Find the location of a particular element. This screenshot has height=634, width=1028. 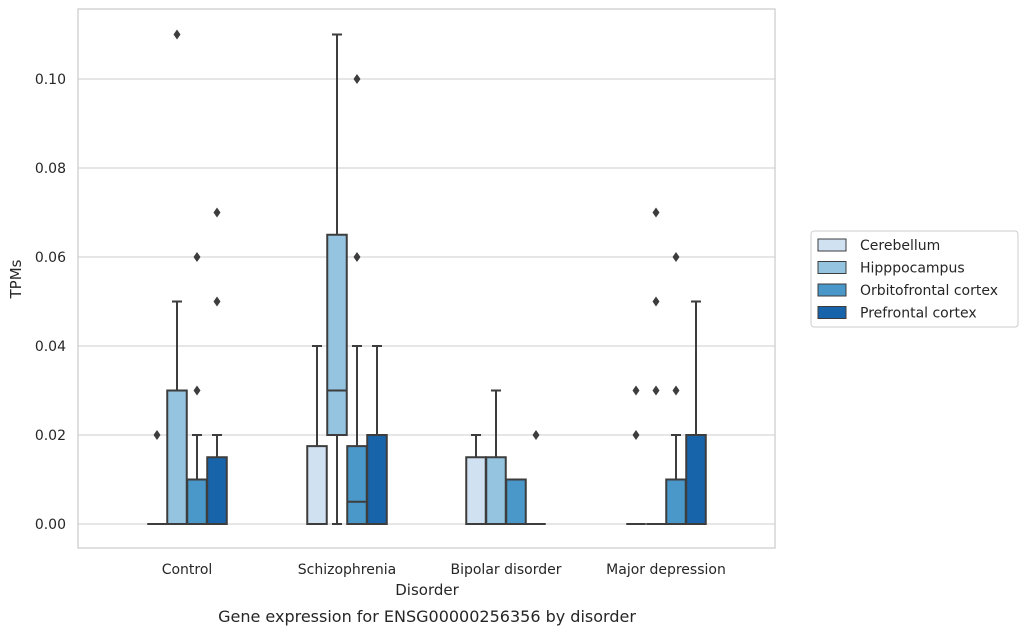

legend-label: Cerebellum is located at coordinates (900, 246).